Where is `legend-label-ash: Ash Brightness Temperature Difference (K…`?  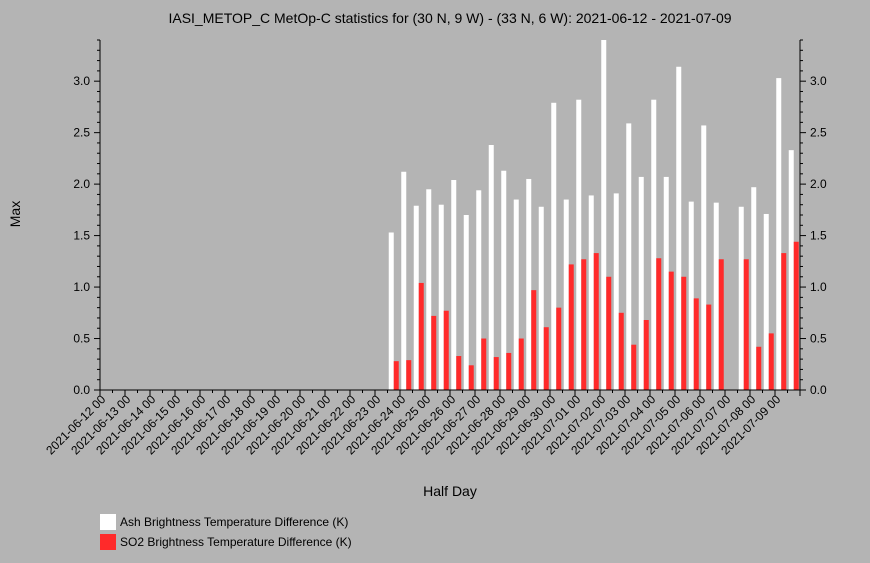 legend-label-ash: Ash Brightness Temperature Difference (K… is located at coordinates (234, 522).